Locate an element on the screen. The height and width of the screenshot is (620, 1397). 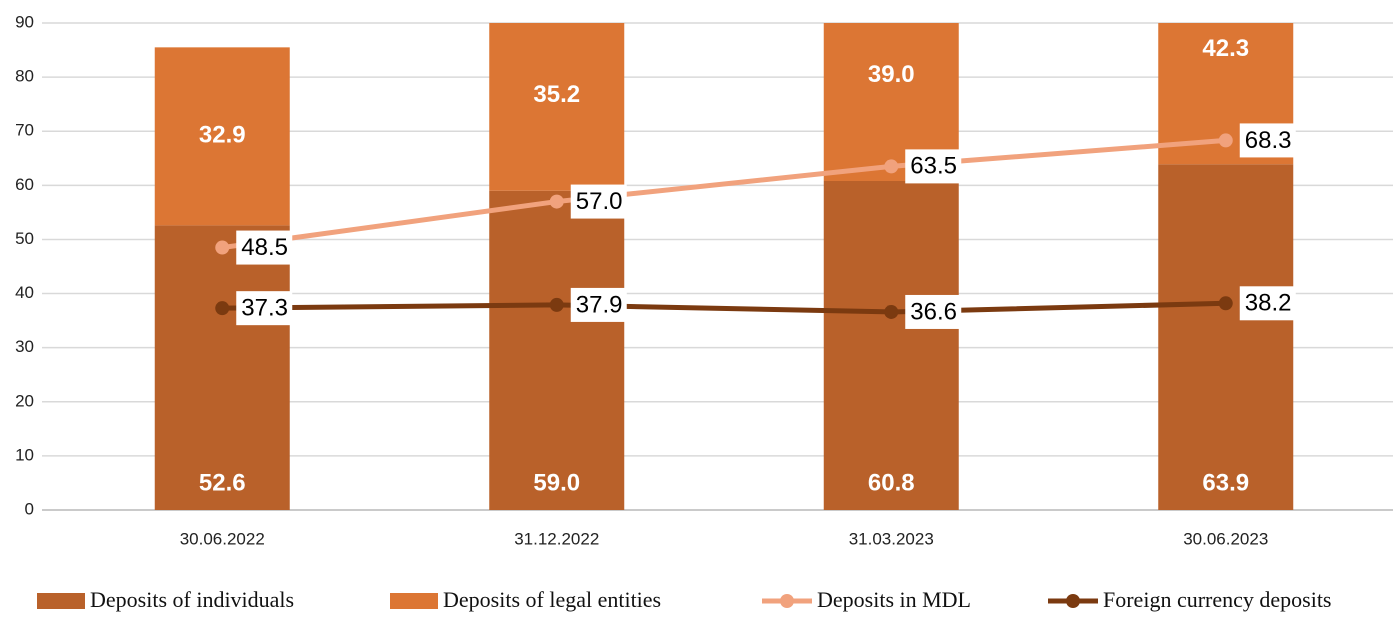
line-value-label: 48.5 is located at coordinates (264, 247).